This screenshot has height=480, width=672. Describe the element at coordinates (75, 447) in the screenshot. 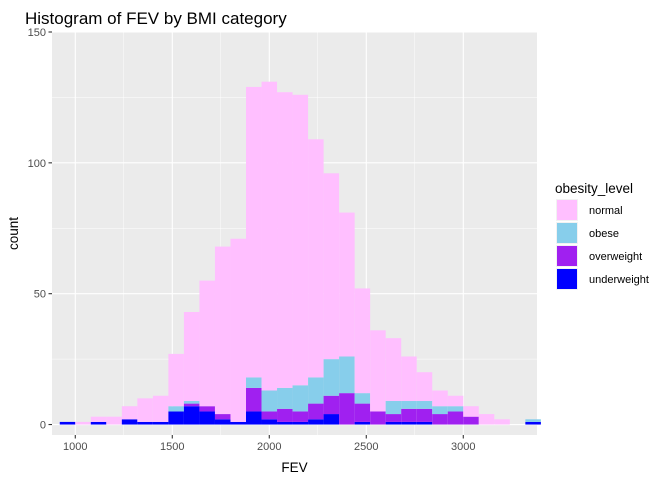

I see `x-tick-label: 1000` at that location.